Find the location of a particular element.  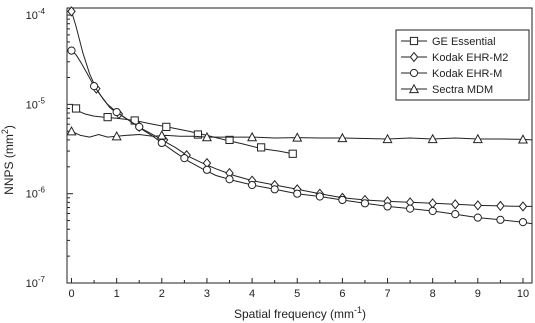

x-tick-label: 7 is located at coordinates (387, 294).